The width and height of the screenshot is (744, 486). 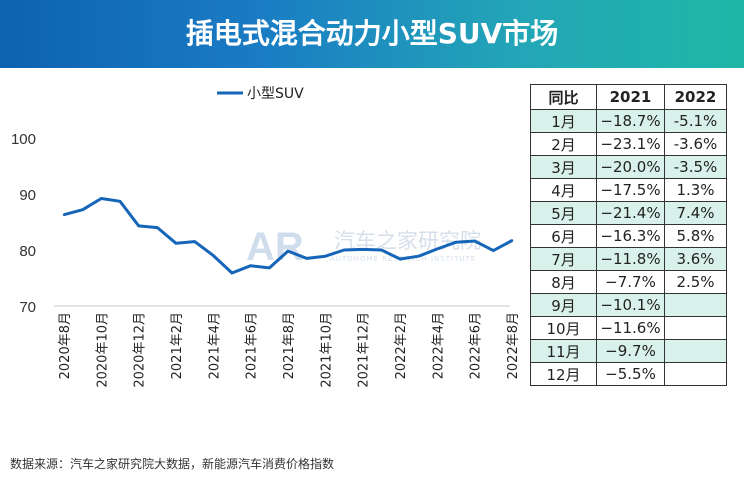 I want to click on table-row: 3月 −20.0% -3.5%, so click(x=628, y=167).